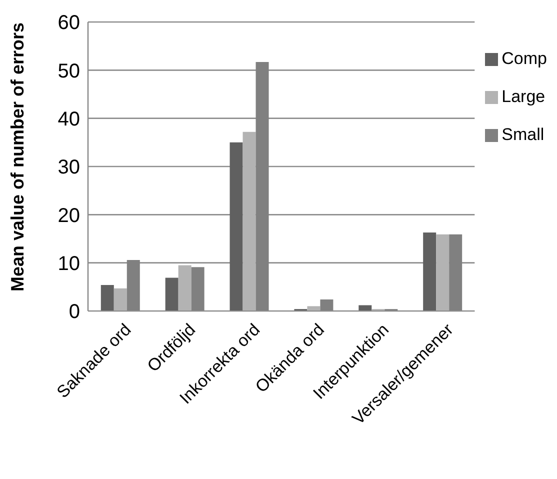 The image size is (557, 479). Describe the element at coordinates (74, 312) in the screenshot. I see `y-tick-label: 0` at that location.